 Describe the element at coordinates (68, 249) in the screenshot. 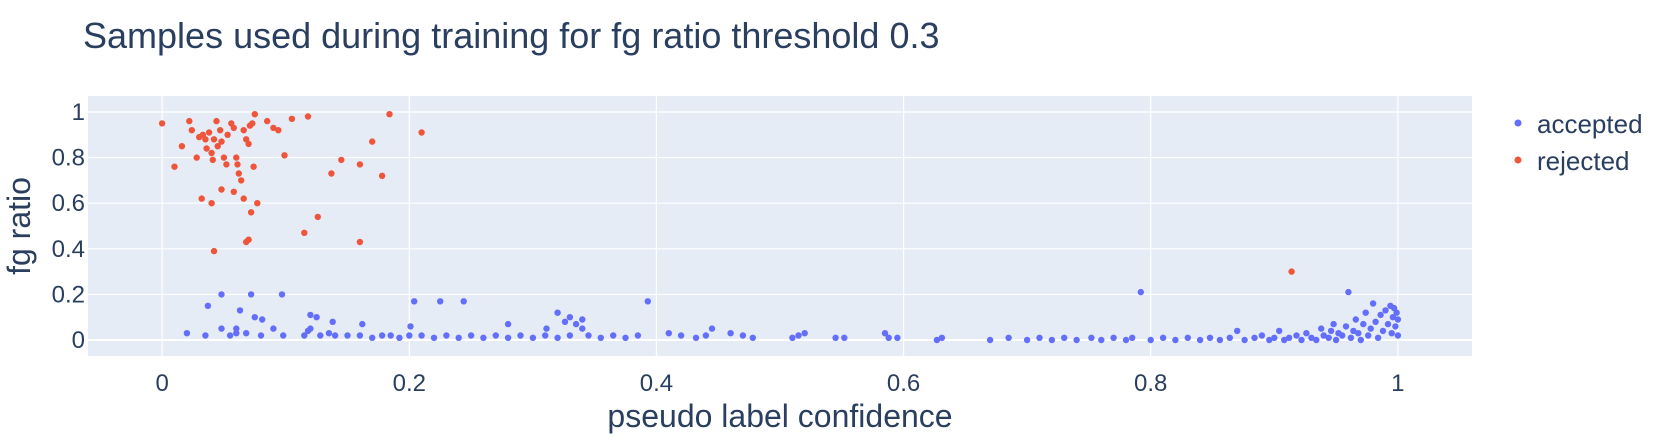

I see `y-tick-label: 0.4` at that location.